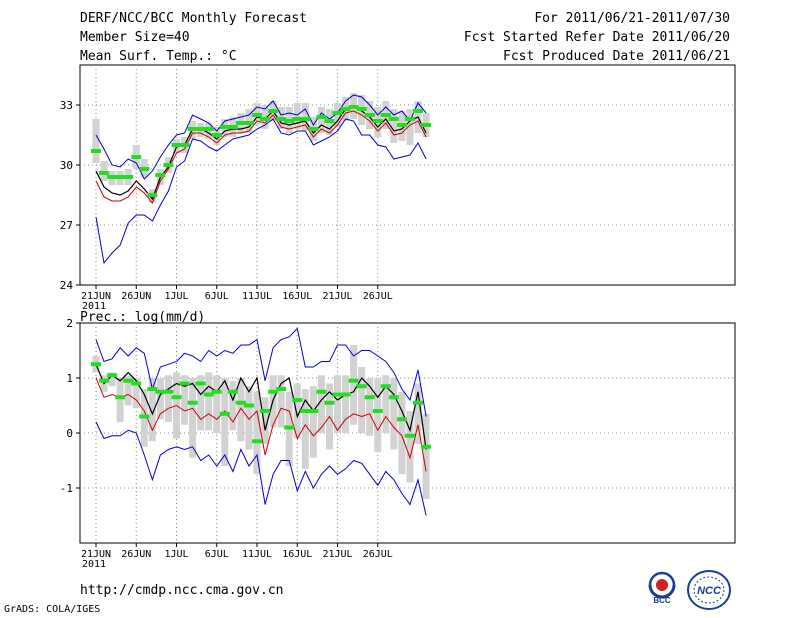 This screenshot has width=800, height=618. What do you see at coordinates (158, 56) in the screenshot?
I see `variable-label-temperature: Mean Surf. Temp.: °C` at bounding box center [158, 56].